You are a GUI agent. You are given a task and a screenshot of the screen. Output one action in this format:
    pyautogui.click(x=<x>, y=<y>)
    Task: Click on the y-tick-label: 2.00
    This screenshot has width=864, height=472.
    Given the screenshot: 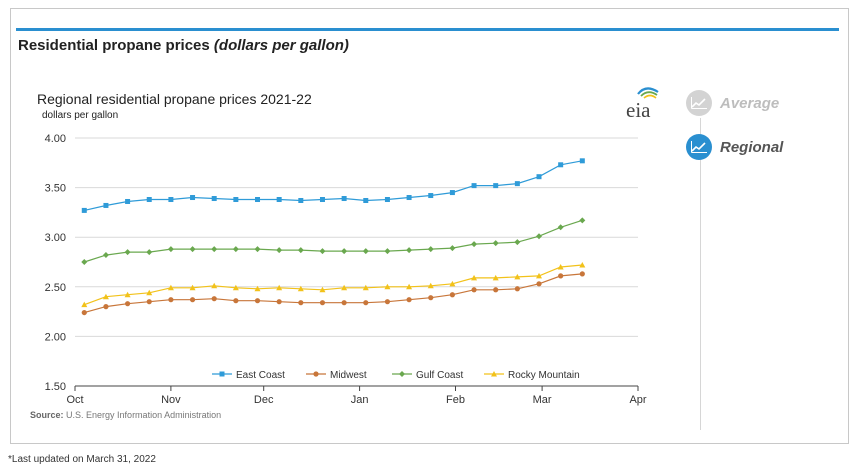 What is the action you would take?
    pyautogui.click(x=55, y=337)
    